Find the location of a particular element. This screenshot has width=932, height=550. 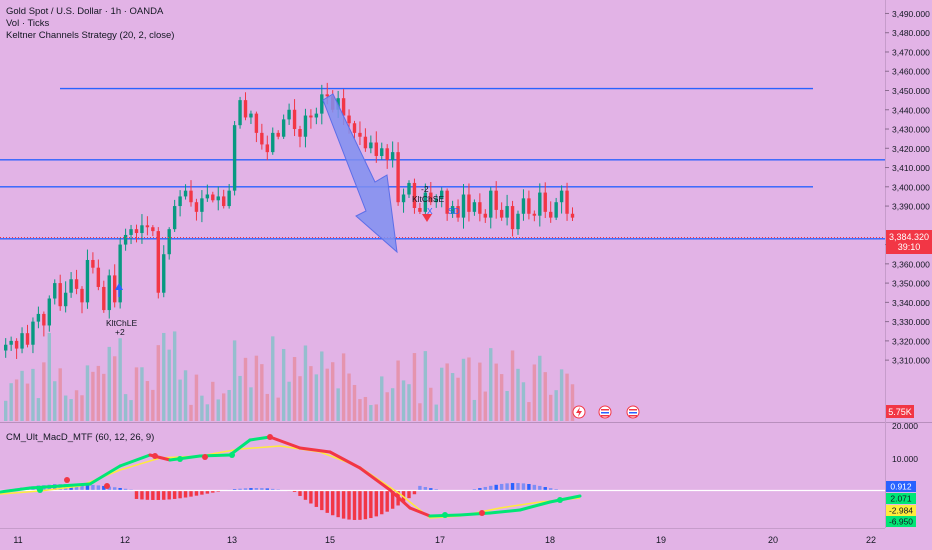

event-icons is located at coordinates (606, 412).